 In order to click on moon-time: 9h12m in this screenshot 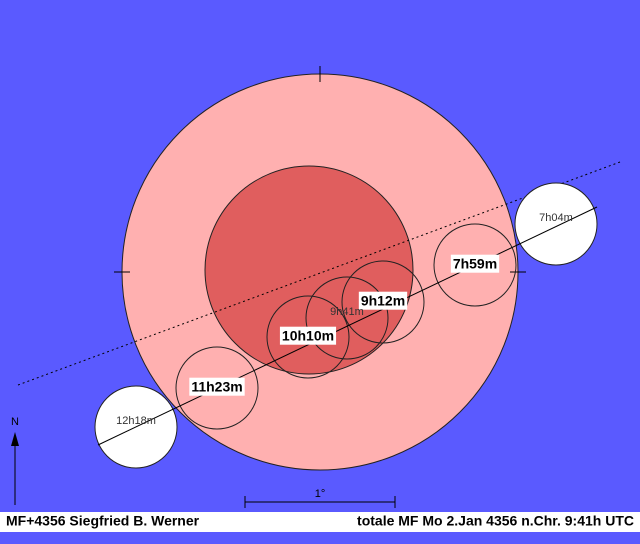, I will do `click(383, 301)`.